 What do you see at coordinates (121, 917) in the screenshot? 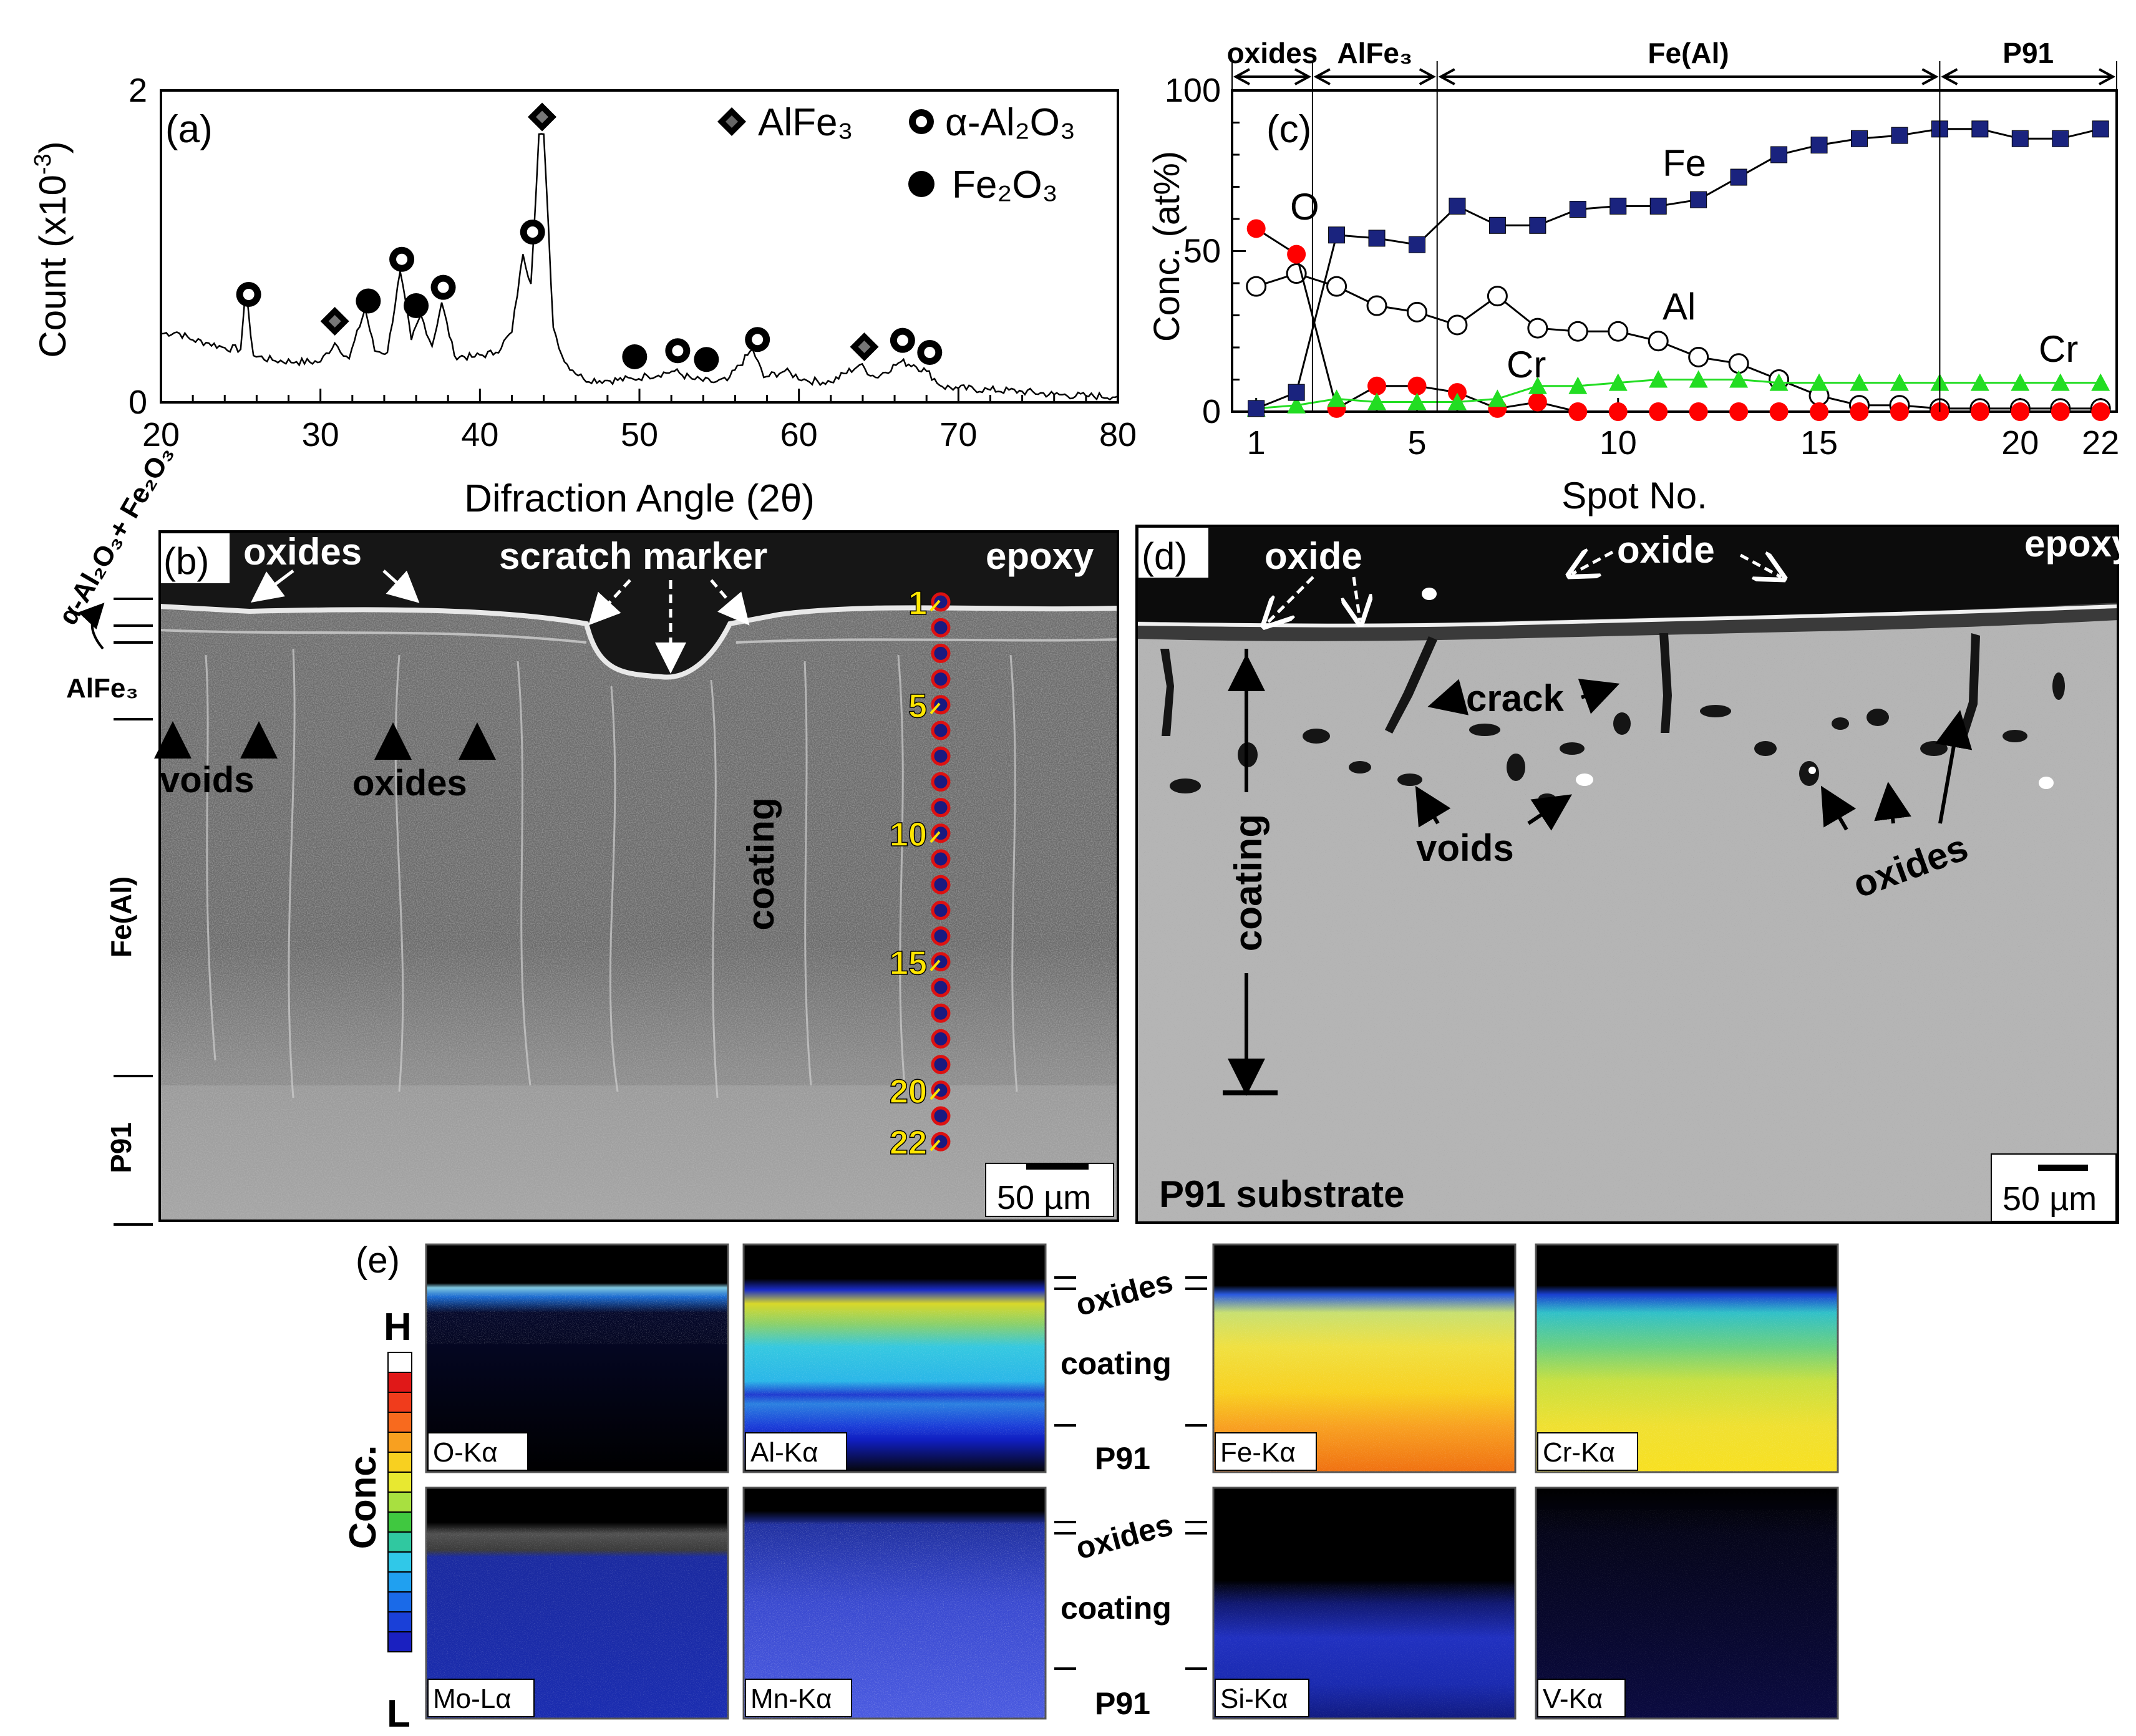
I see `label-feal-side: Fe(Al)` at bounding box center [121, 917].